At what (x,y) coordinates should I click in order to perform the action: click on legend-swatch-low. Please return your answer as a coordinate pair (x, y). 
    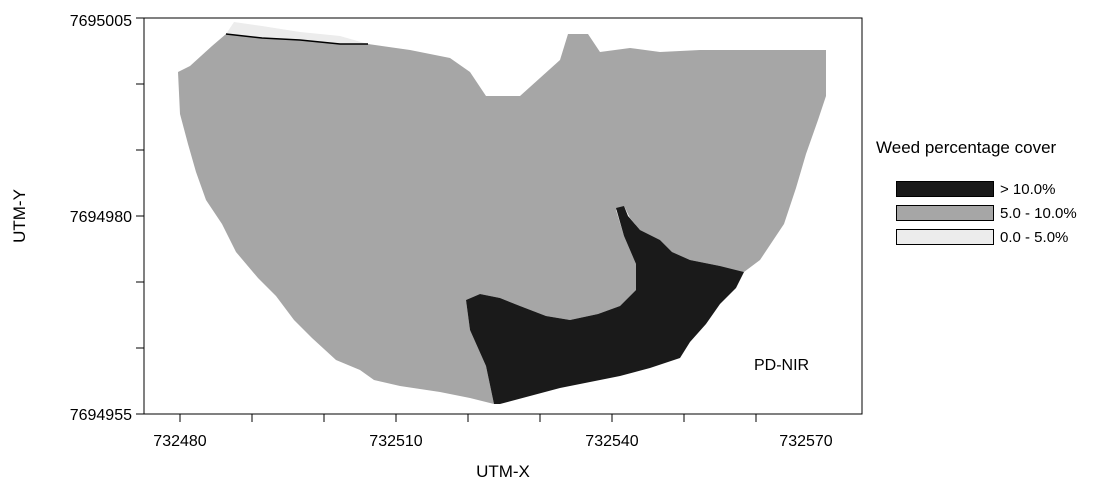
    Looking at the image, I should click on (945, 237).